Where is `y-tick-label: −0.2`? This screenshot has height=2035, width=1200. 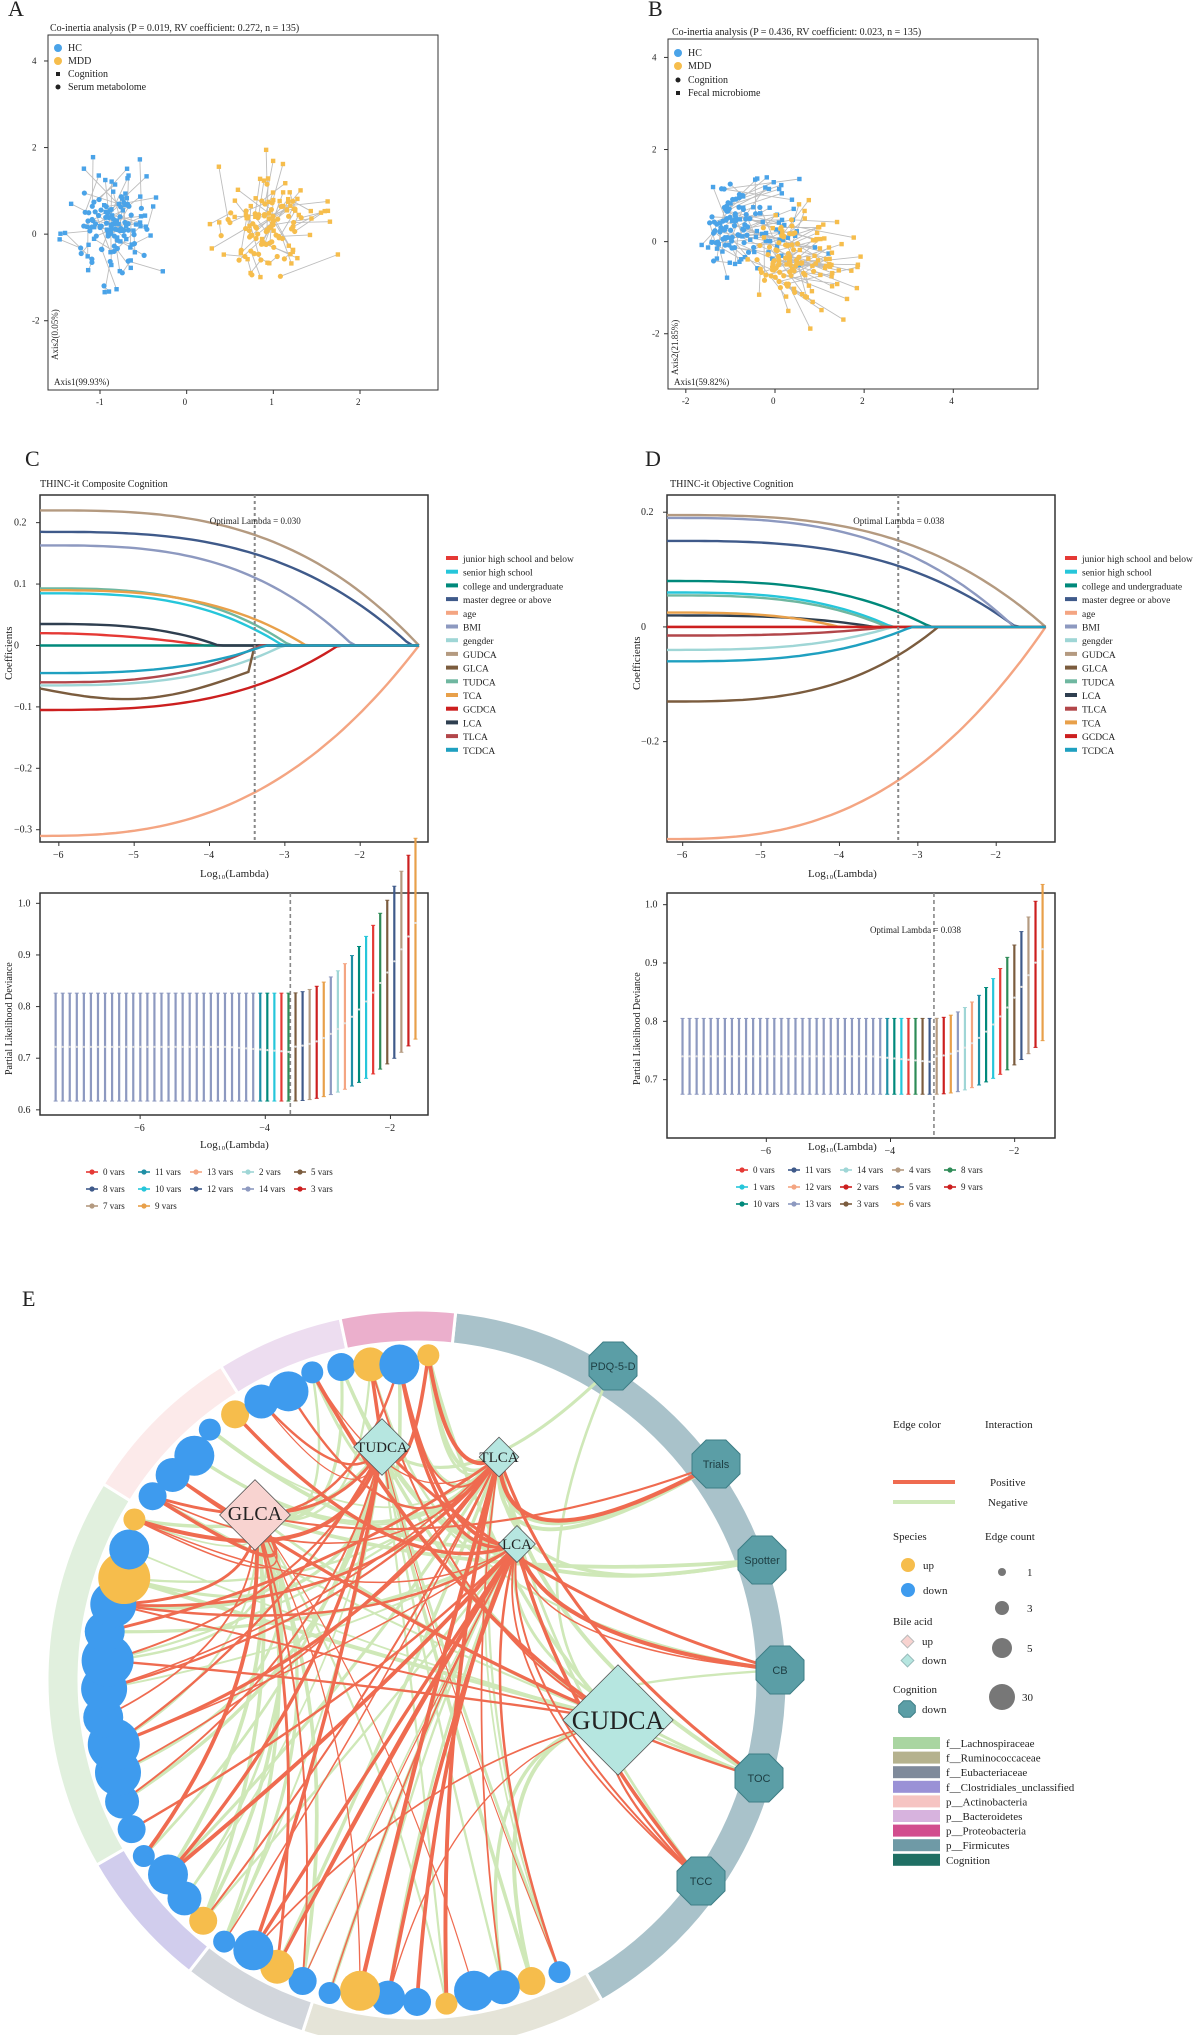 y-tick-label: −0.2 is located at coordinates (650, 742).